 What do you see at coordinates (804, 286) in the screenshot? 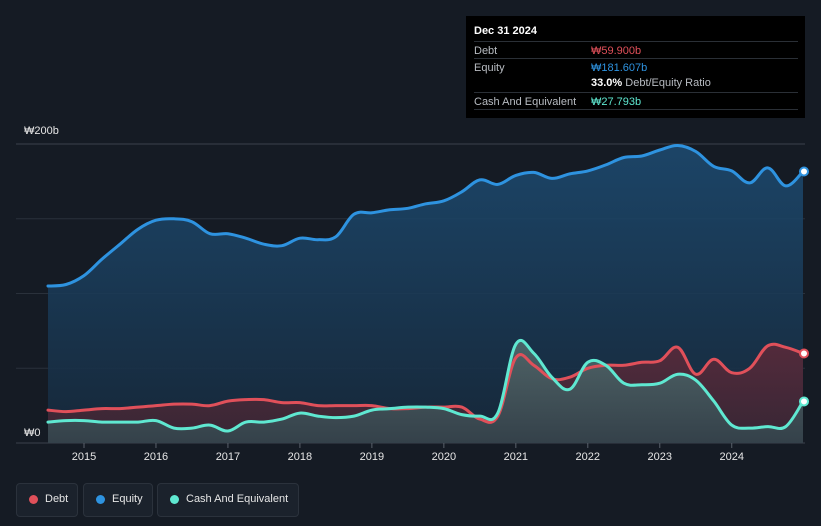
I see `end-markers` at bounding box center [804, 286].